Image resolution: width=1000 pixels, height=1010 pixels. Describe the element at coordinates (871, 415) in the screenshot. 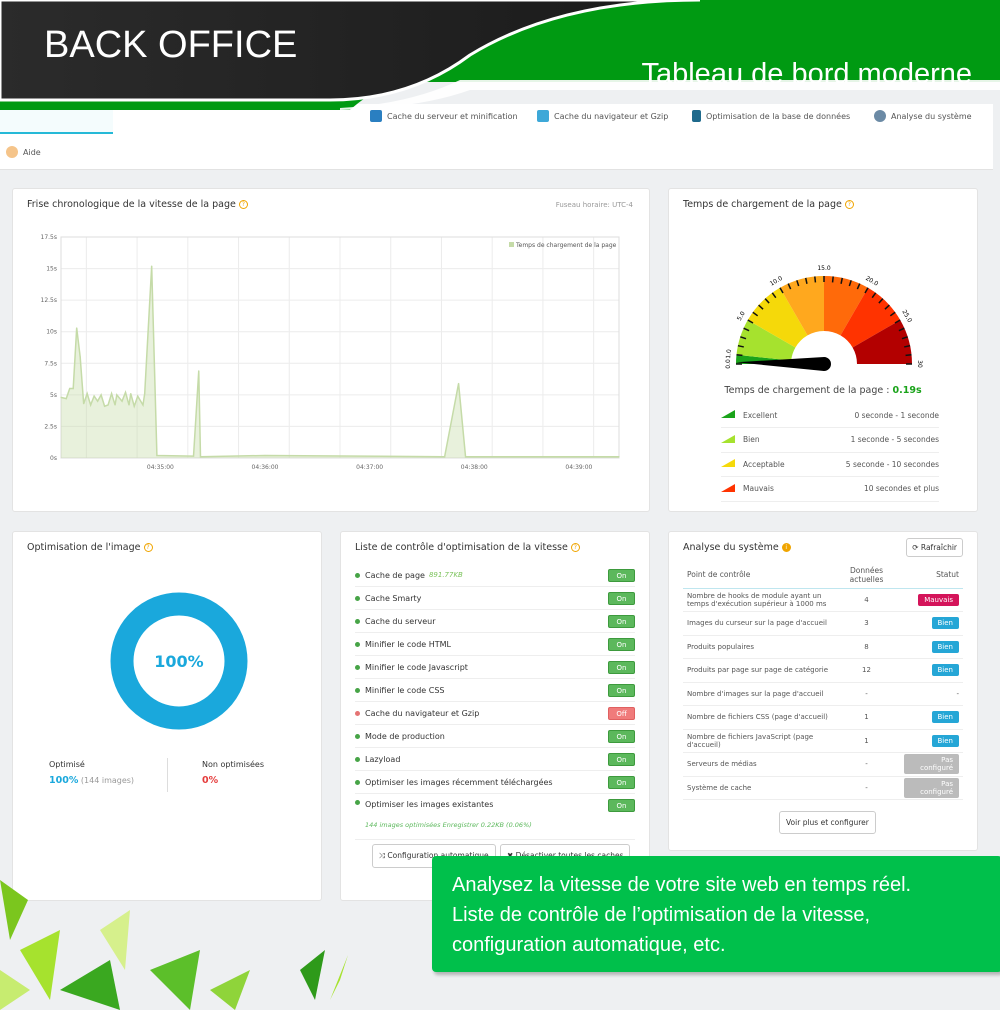

I see `legend-range: 0 seconde - 1 seconde` at that location.